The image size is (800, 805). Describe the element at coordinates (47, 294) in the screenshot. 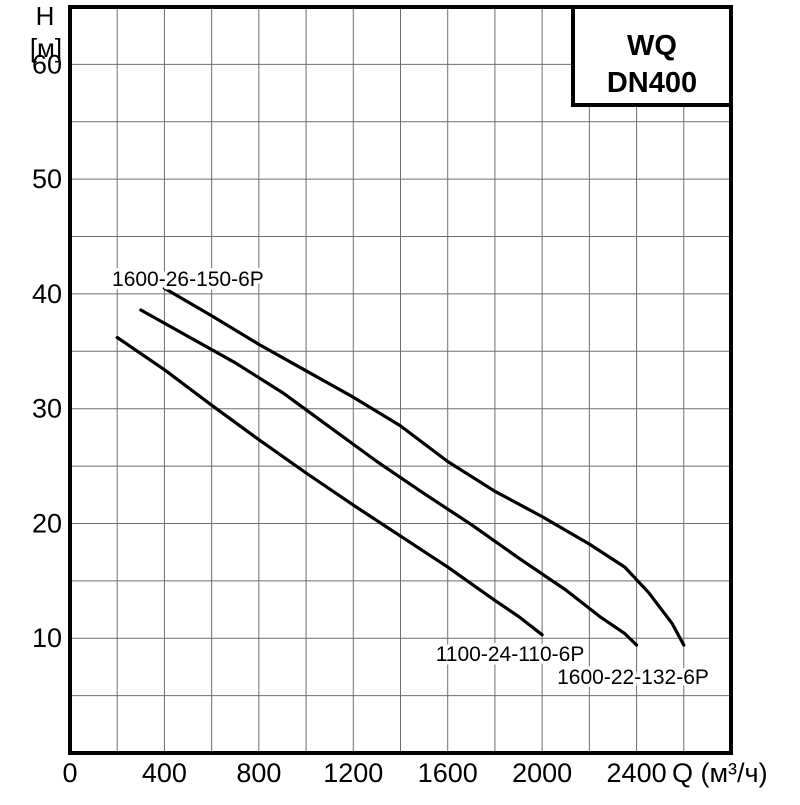

I see `y-tick-label-40: 40` at that location.